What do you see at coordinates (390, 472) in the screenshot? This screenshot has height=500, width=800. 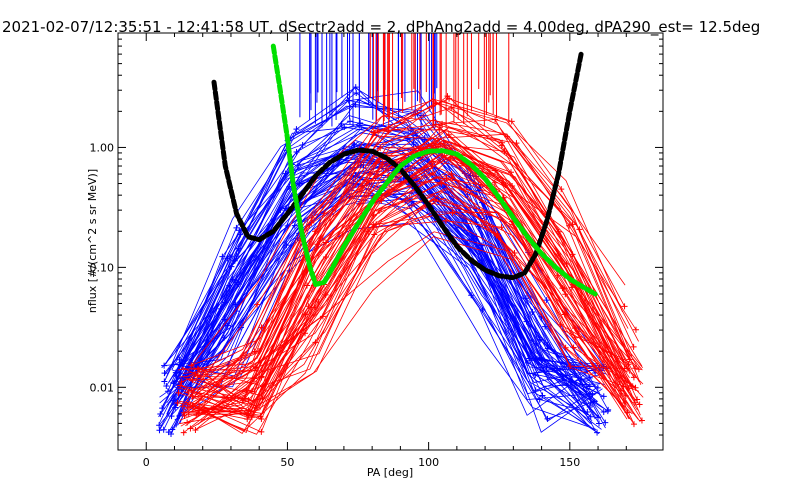 I see `x-axis-label: PA [deg]` at bounding box center [390, 472].